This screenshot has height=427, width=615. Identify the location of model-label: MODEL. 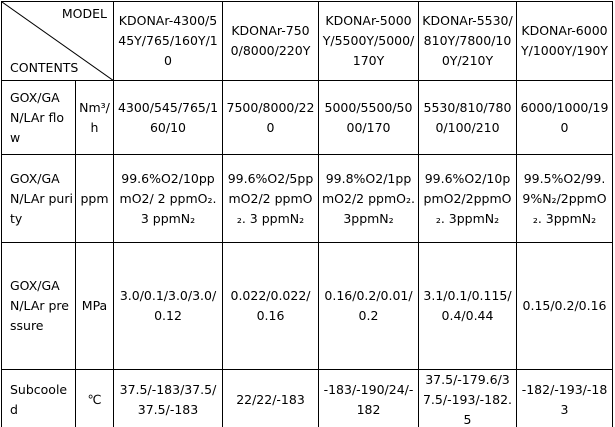
(84, 13).